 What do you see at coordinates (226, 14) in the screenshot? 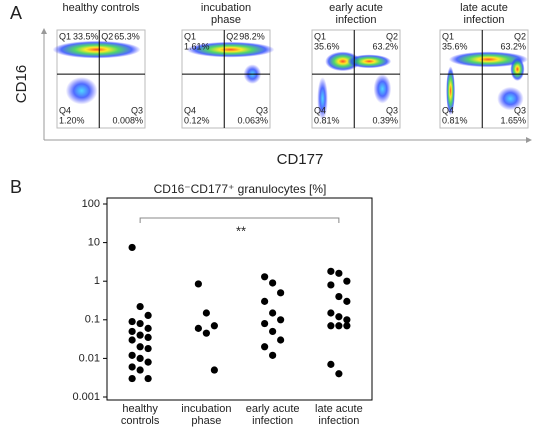
I see `plot-title: incubation phase` at bounding box center [226, 14].